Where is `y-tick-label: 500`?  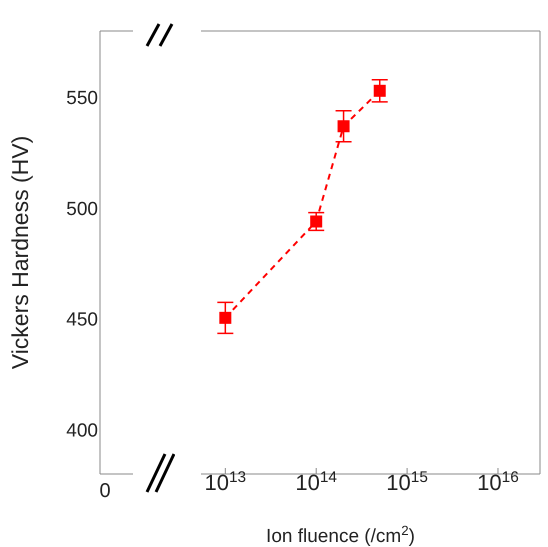
y-tick-label: 500 is located at coordinates (82, 209).